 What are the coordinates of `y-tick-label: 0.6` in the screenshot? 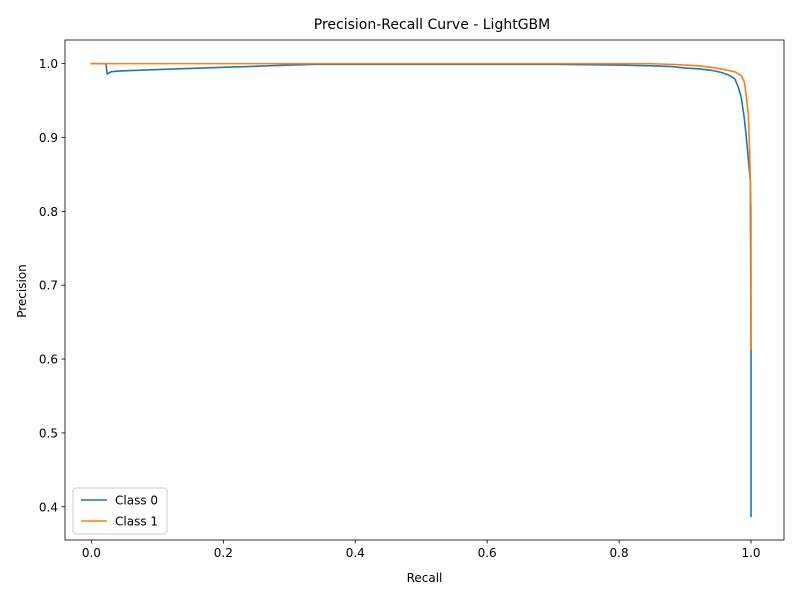 It's located at (48, 360).